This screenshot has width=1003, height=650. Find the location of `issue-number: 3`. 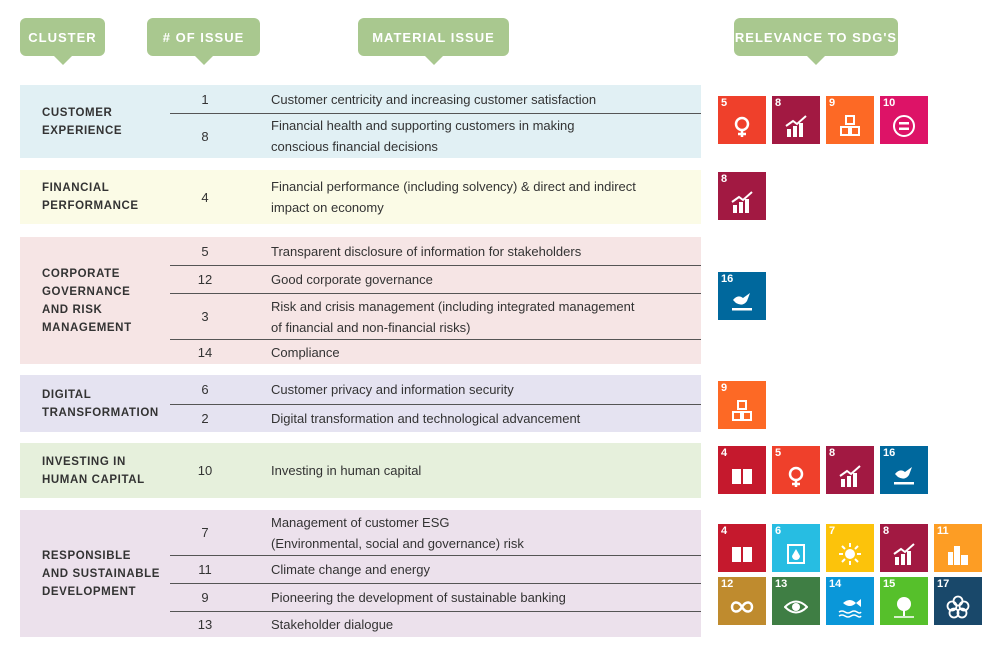

issue-number: 3 is located at coordinates (205, 316).